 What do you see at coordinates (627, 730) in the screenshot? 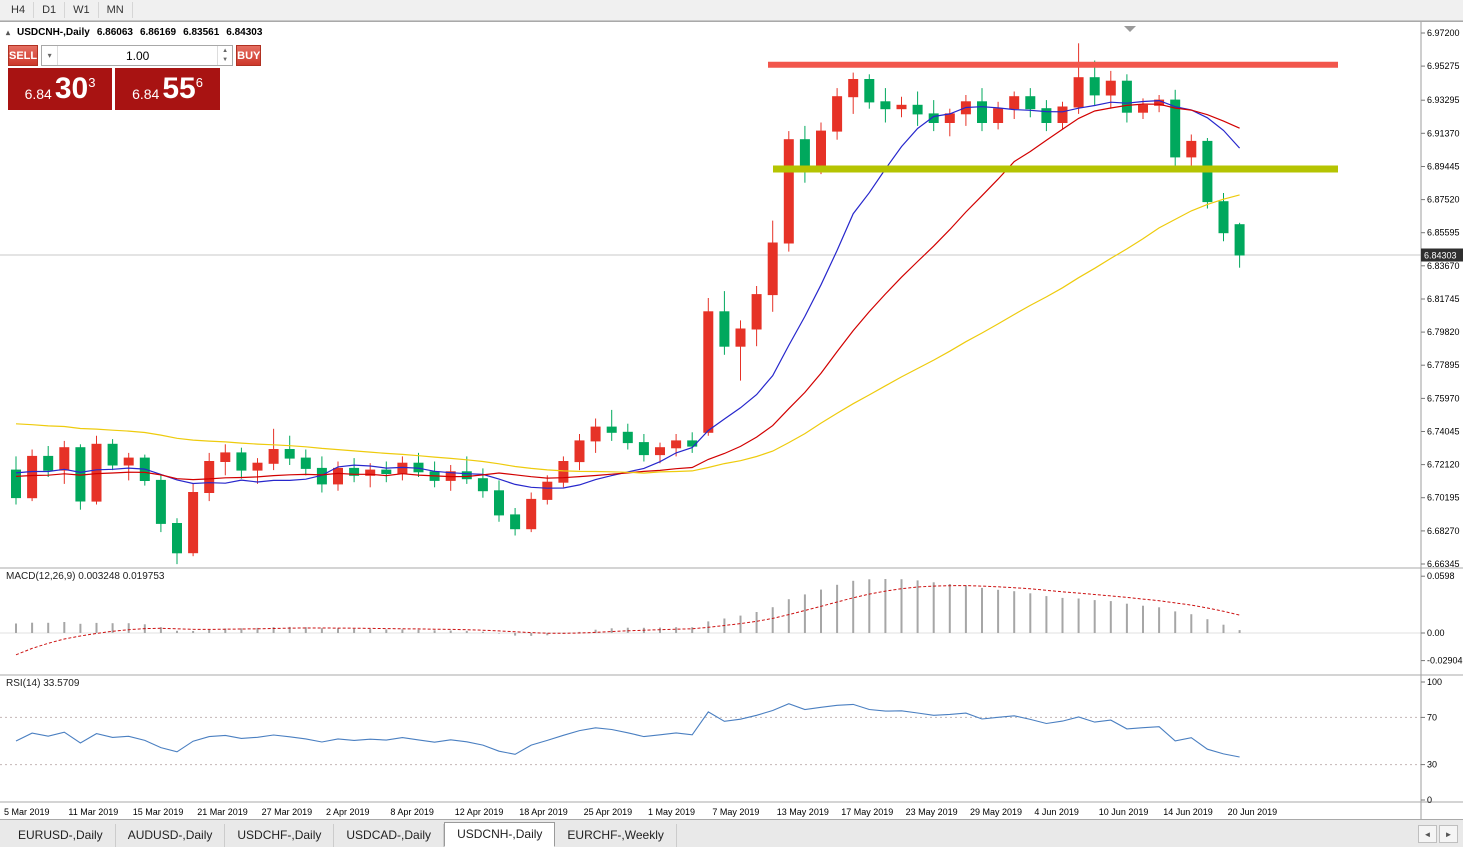
I see `rsi-line` at bounding box center [627, 730].